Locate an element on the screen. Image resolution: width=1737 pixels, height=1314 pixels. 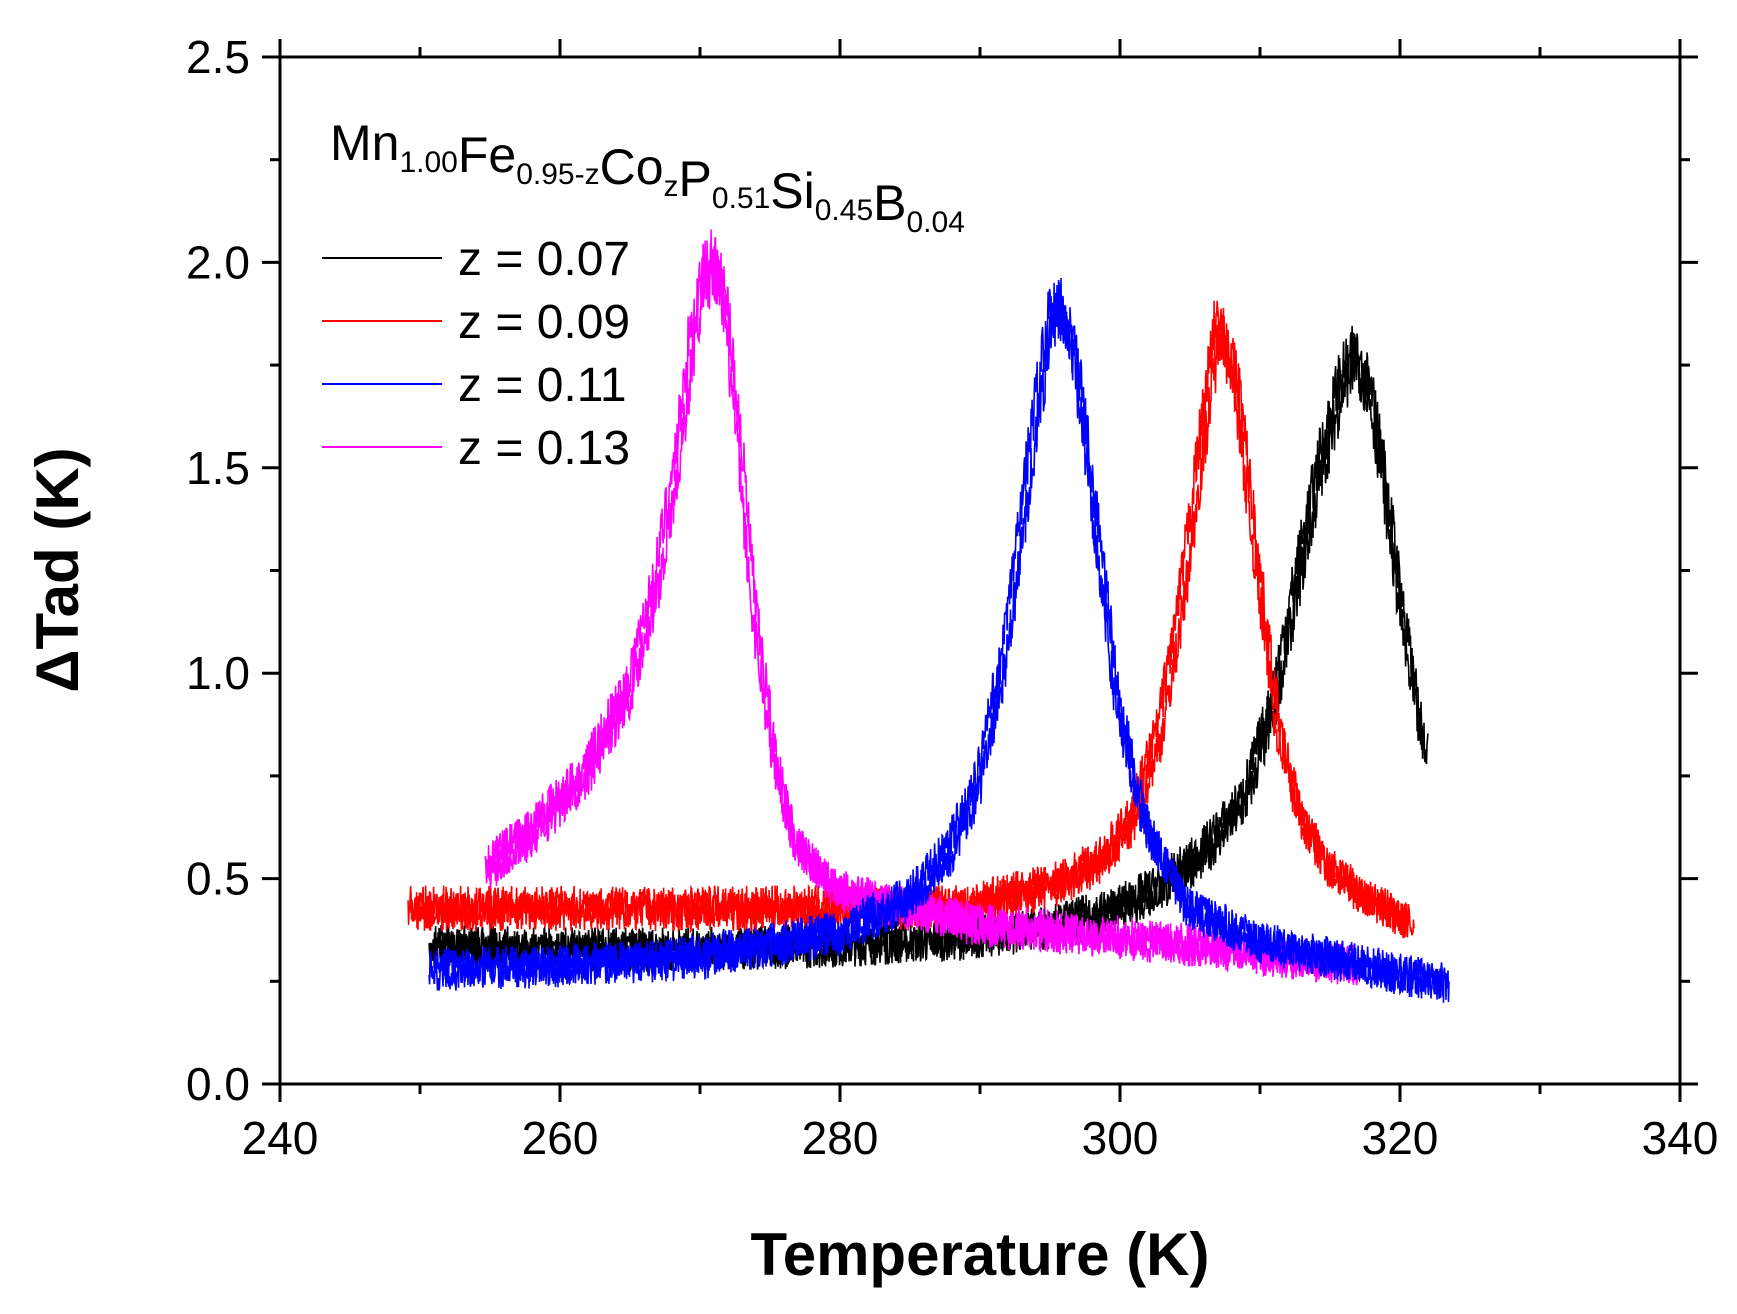
legend-label: z = 0.07 is located at coordinates (544, 259).